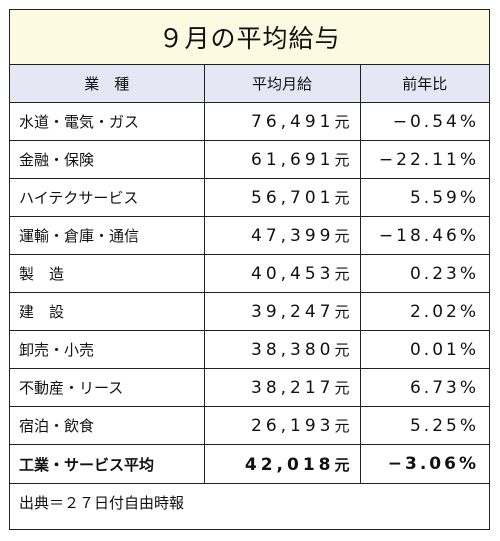 The image size is (500, 541). What do you see at coordinates (293, 274) in the screenshot?
I see `salary-value: 40,453` at bounding box center [293, 274].